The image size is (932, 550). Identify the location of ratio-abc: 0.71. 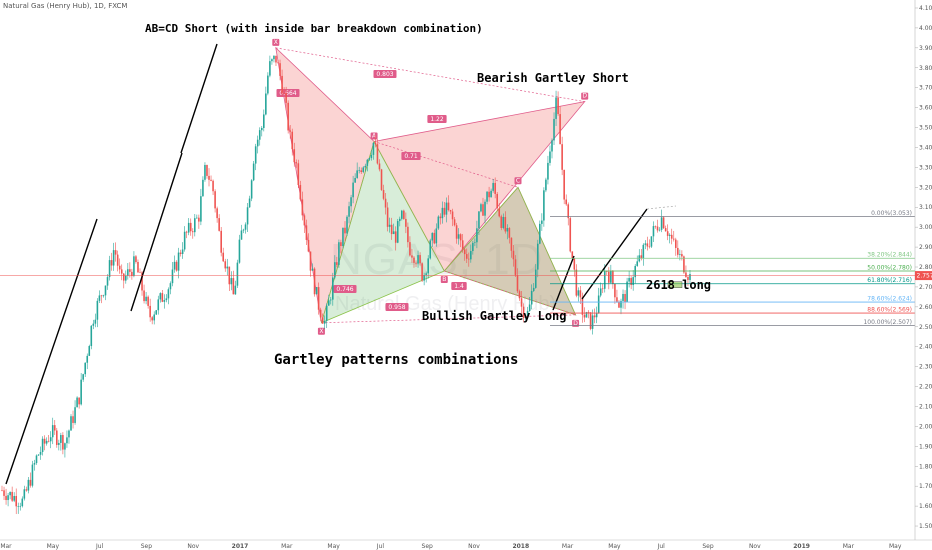
(411, 156).